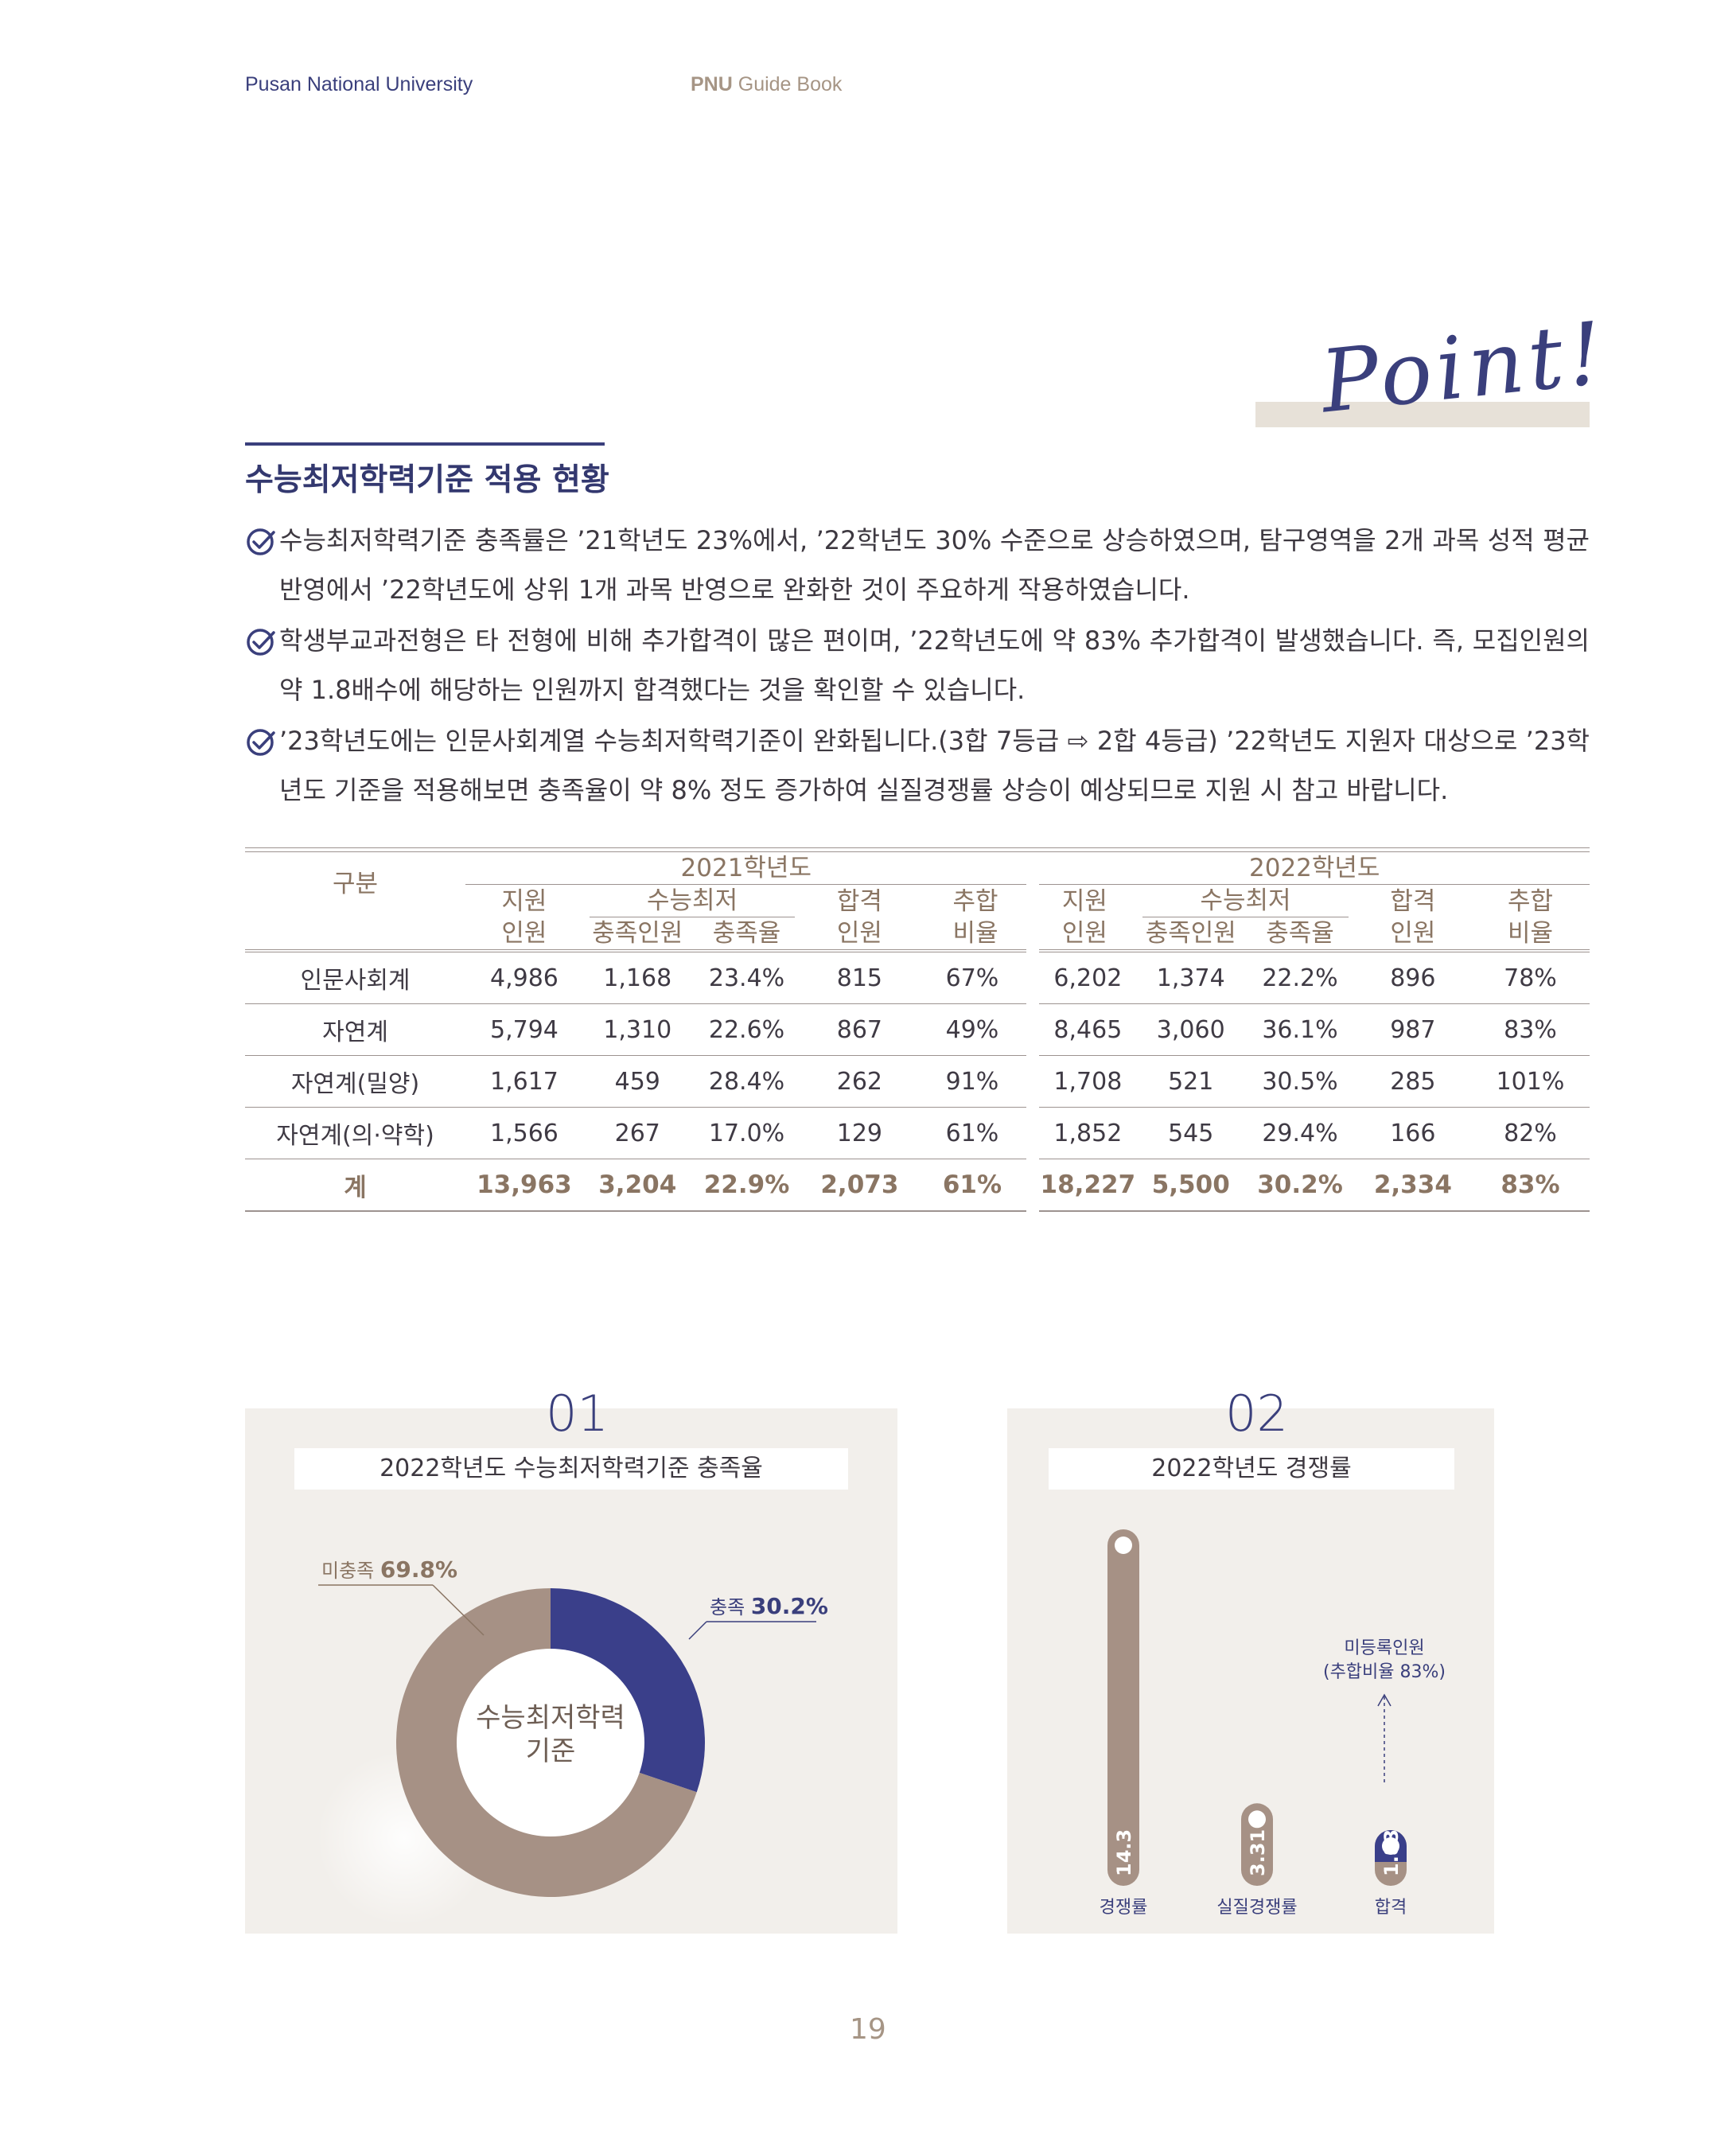 This screenshot has width=1736, height=2150. What do you see at coordinates (975, 901) in the screenshot?
I see `header-add: 추합` at bounding box center [975, 901].